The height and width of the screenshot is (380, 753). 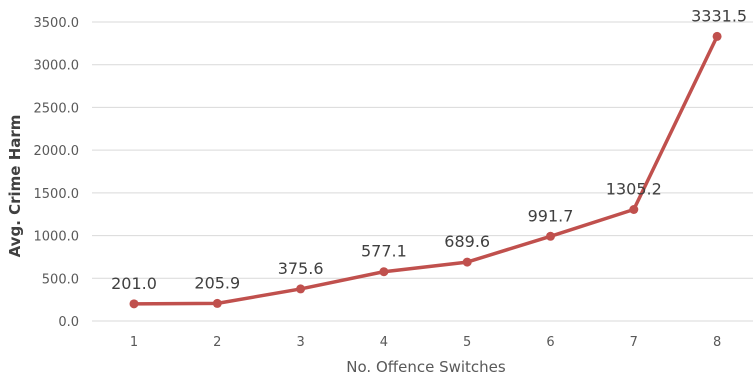 I want to click on y-tick-label: 1000.0, so click(x=57, y=237).